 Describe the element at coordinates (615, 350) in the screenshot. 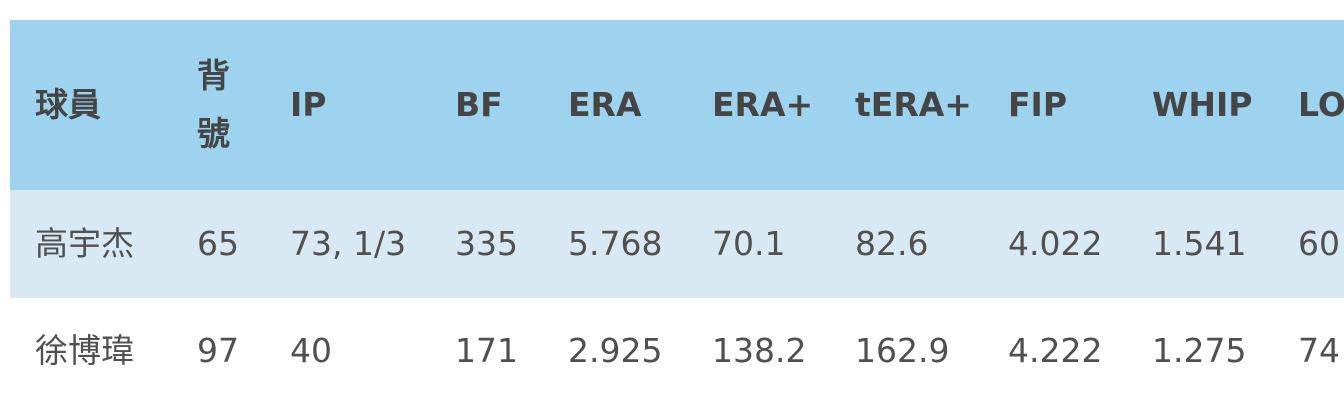

I see `table-cell: 2.925` at that location.